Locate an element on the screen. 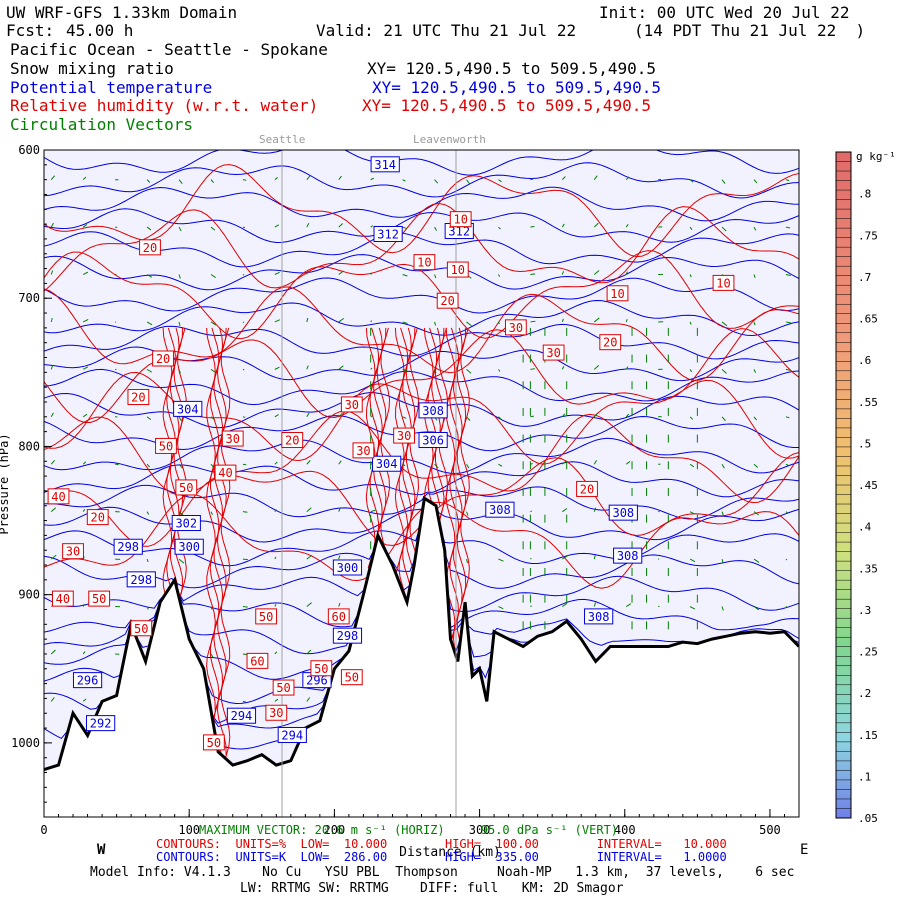 Image resolution: width=900 pixels, height=900 pixels. theta-contour-label: 304 is located at coordinates (387, 464).